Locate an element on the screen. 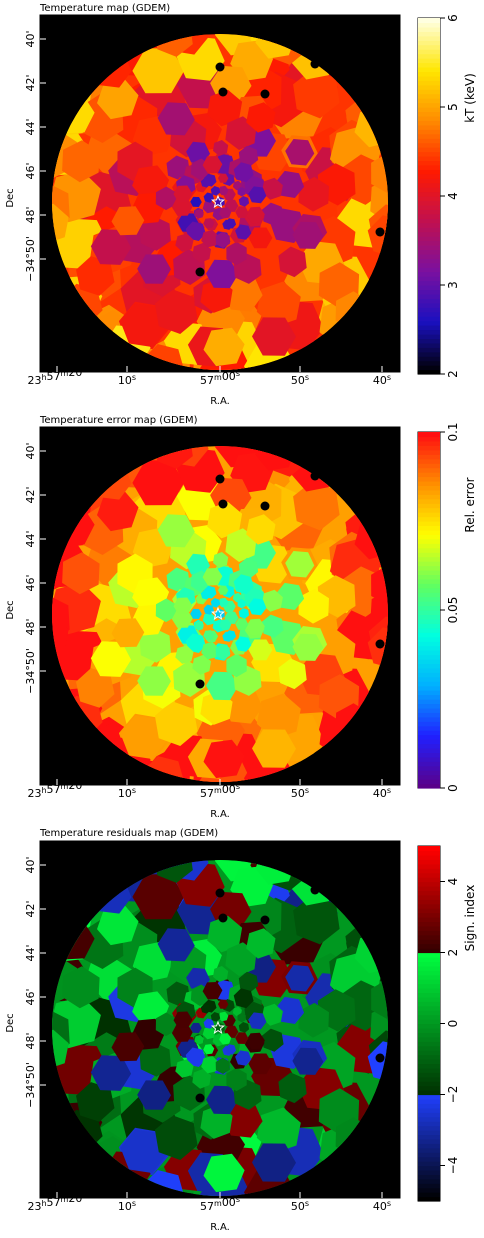 This screenshot has height=1238, width=484. colorbar-tick-label: 0 is located at coordinates (453, 1024).